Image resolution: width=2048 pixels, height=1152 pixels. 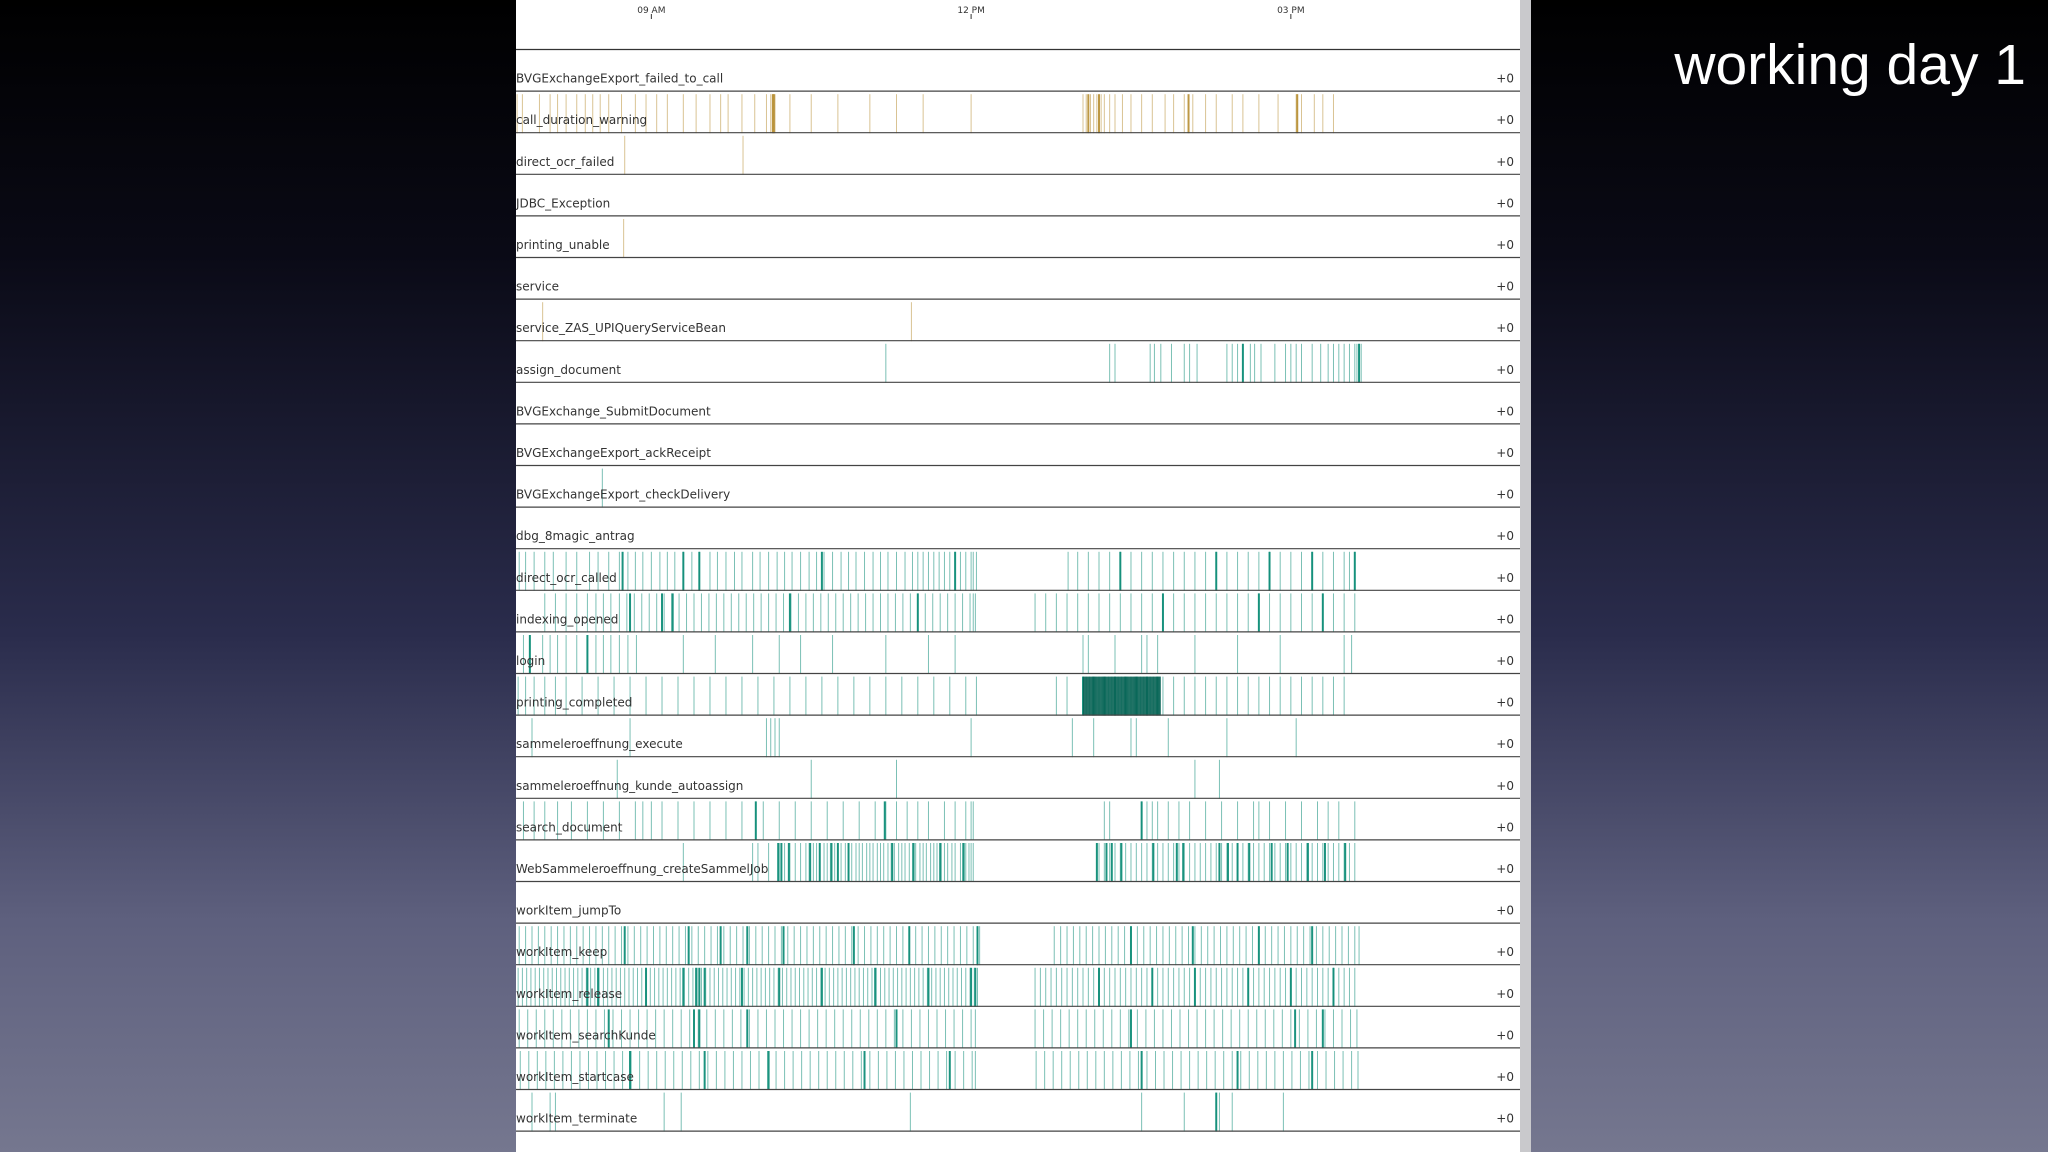 What do you see at coordinates (576, 1119) in the screenshot?
I see `row-label: workItem_terminate` at bounding box center [576, 1119].